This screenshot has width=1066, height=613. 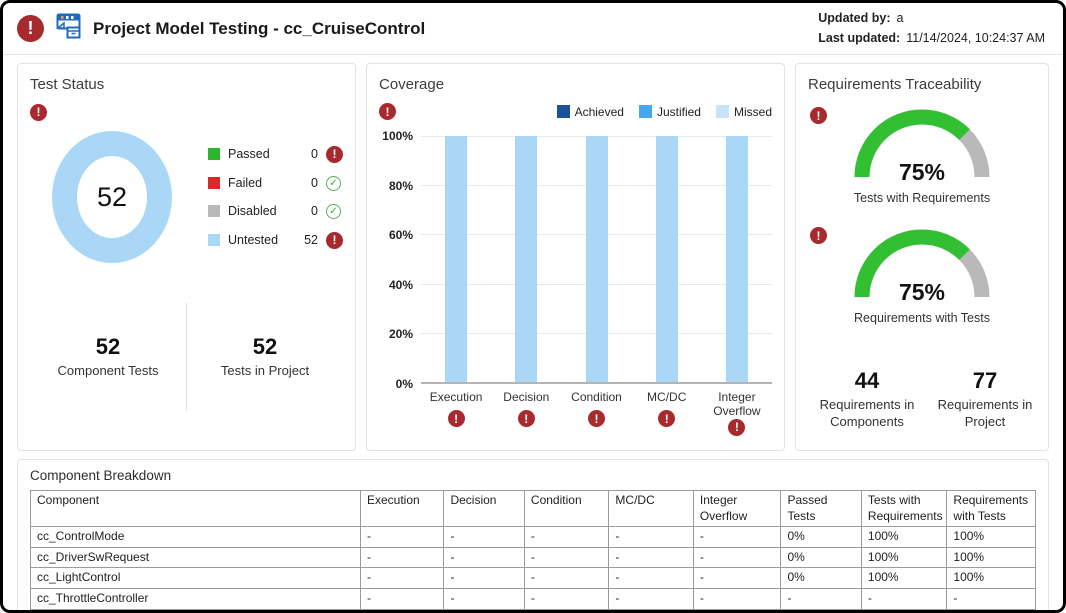 What do you see at coordinates (69, 28) in the screenshot?
I see `model-testing-icon` at bounding box center [69, 28].